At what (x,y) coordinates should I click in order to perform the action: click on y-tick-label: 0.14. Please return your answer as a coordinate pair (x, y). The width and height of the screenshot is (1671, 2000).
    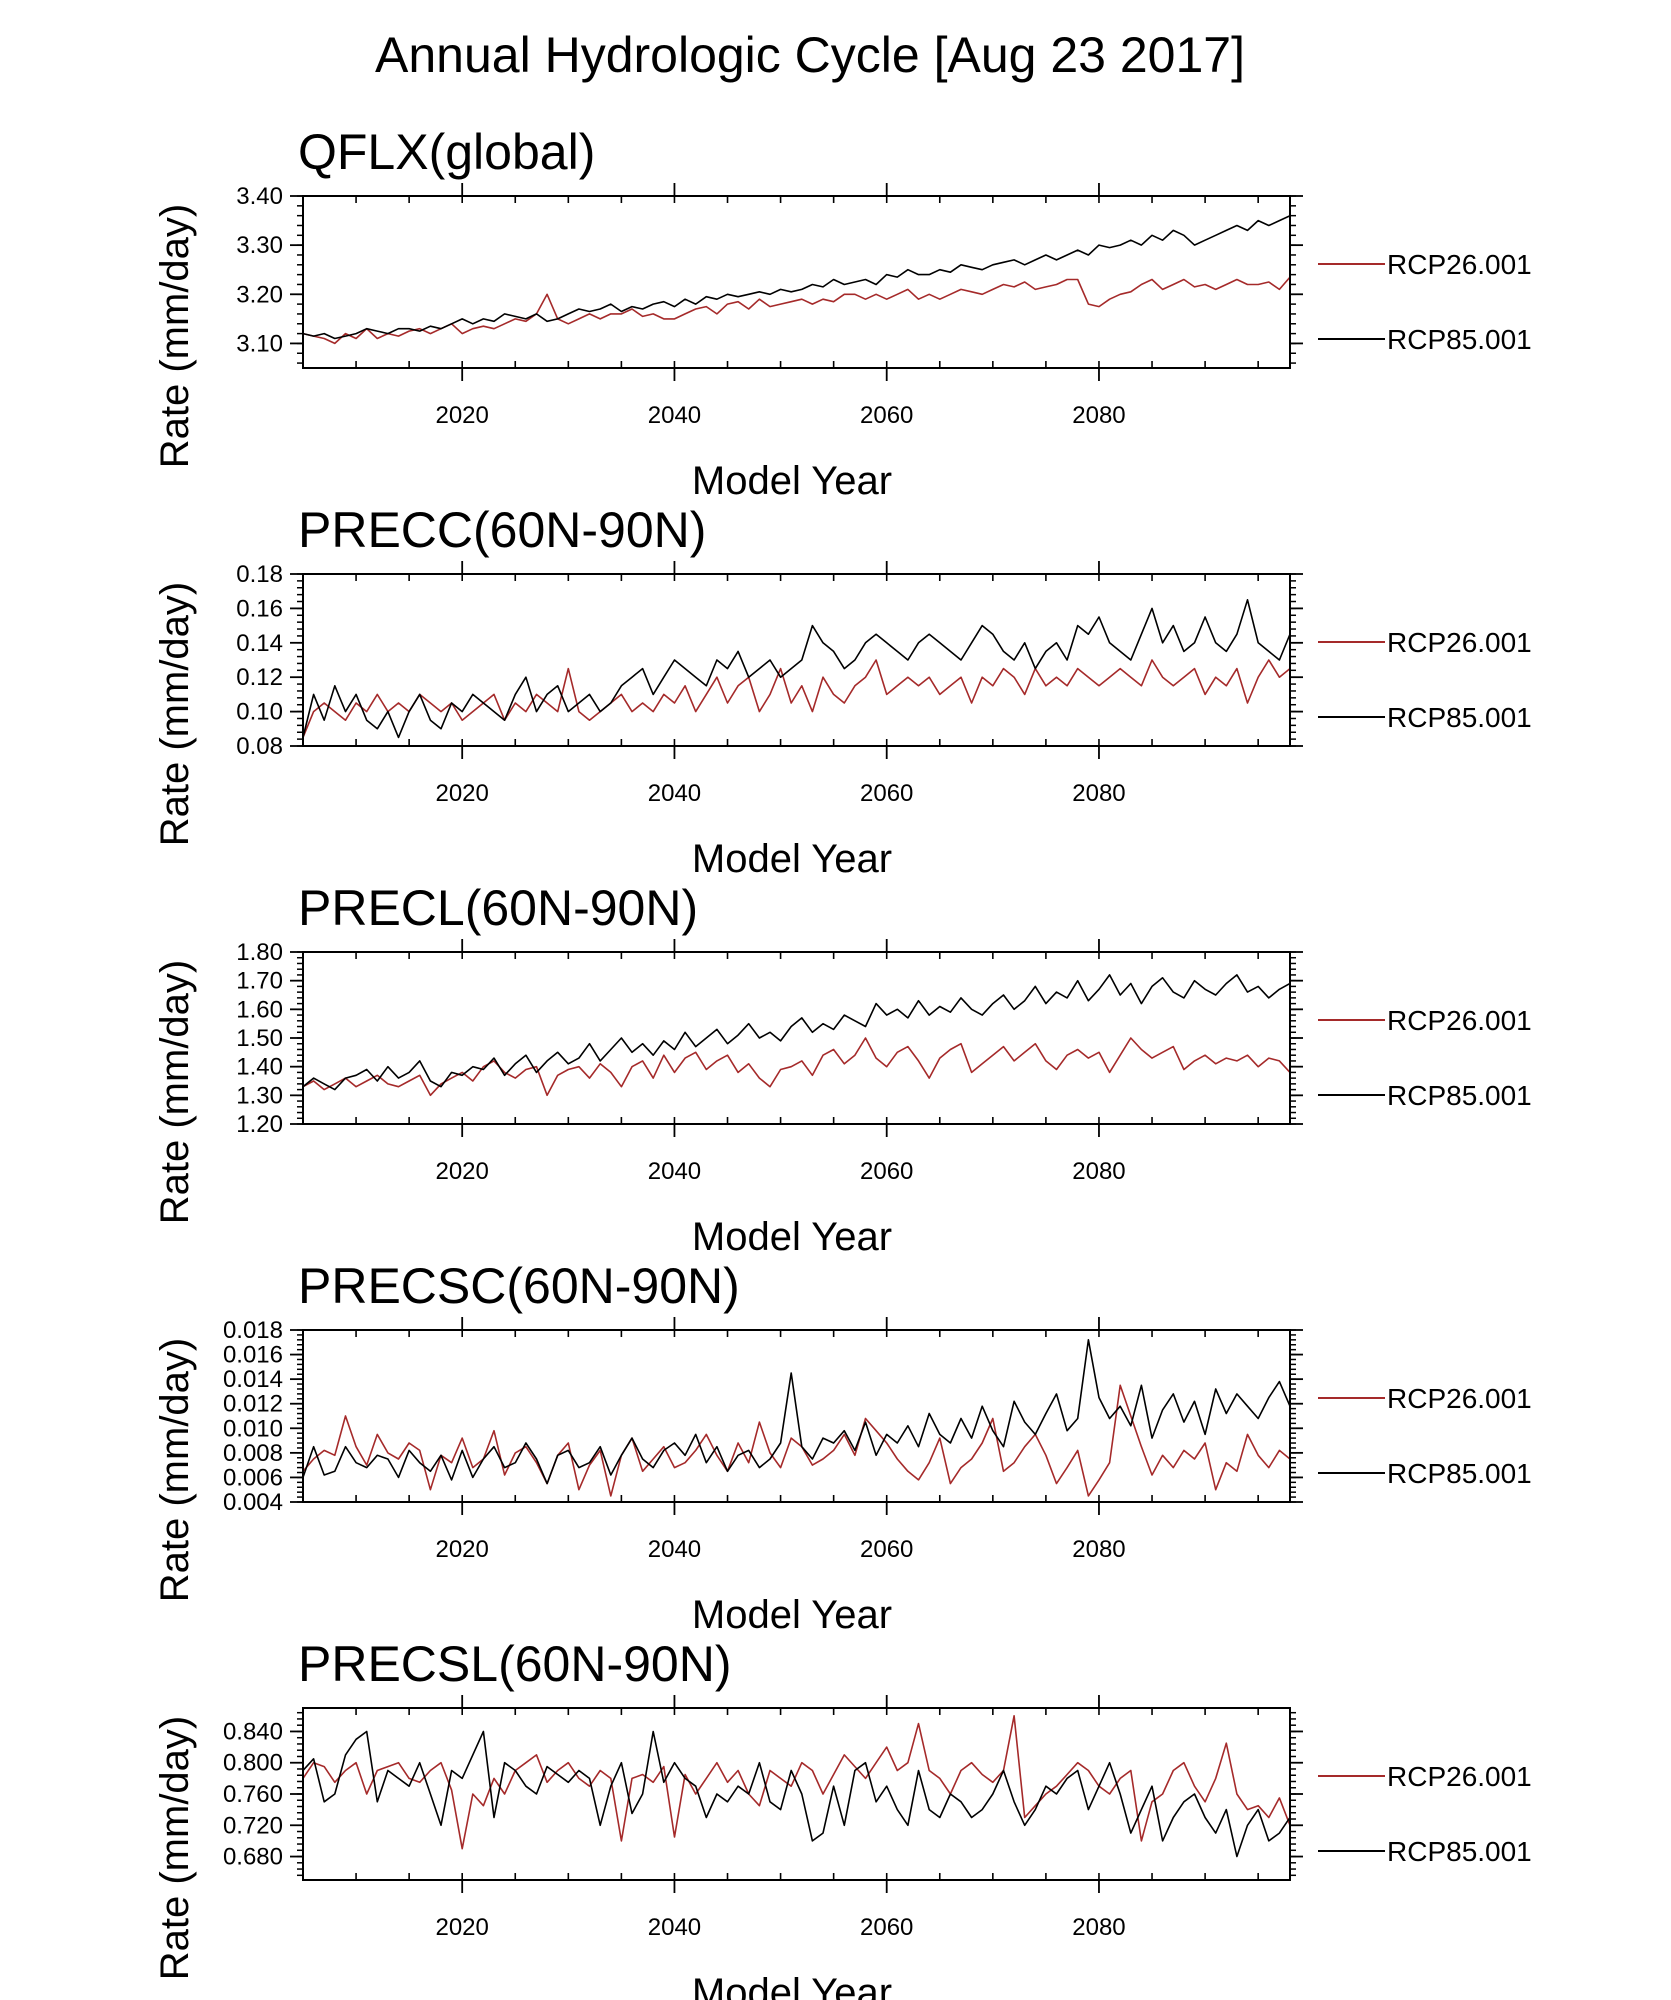
    Looking at the image, I should click on (259, 643).